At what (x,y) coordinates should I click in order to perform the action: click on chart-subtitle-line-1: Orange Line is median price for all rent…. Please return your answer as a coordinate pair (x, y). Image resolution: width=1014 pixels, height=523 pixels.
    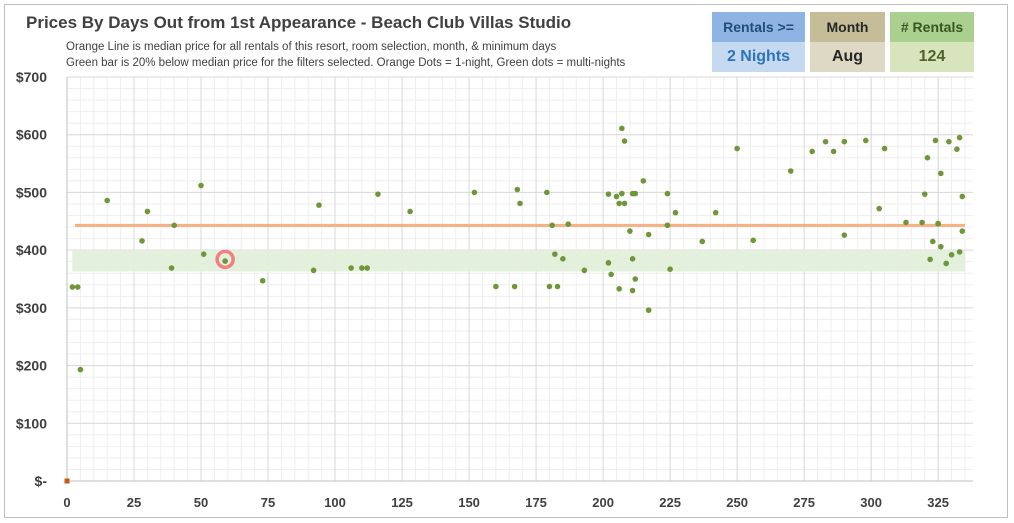
    Looking at the image, I should click on (311, 47).